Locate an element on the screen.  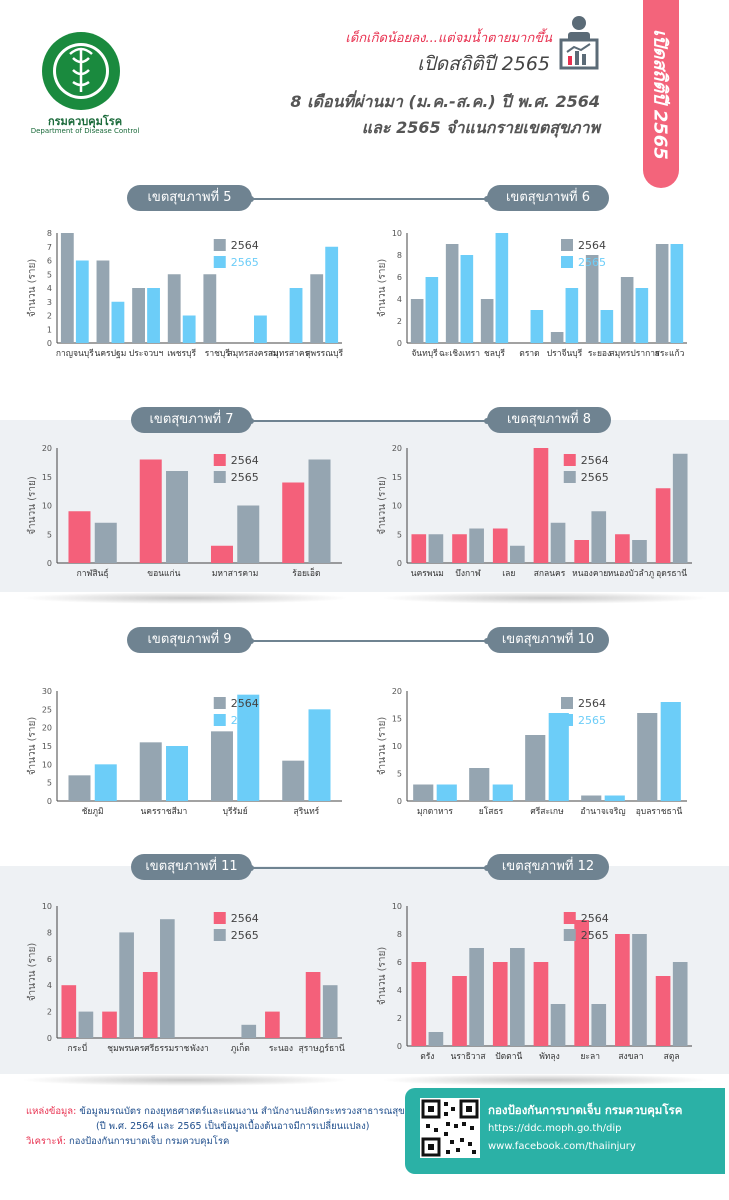
x-tick-label: กาฬสินธุ์ is located at coordinates (93, 573).